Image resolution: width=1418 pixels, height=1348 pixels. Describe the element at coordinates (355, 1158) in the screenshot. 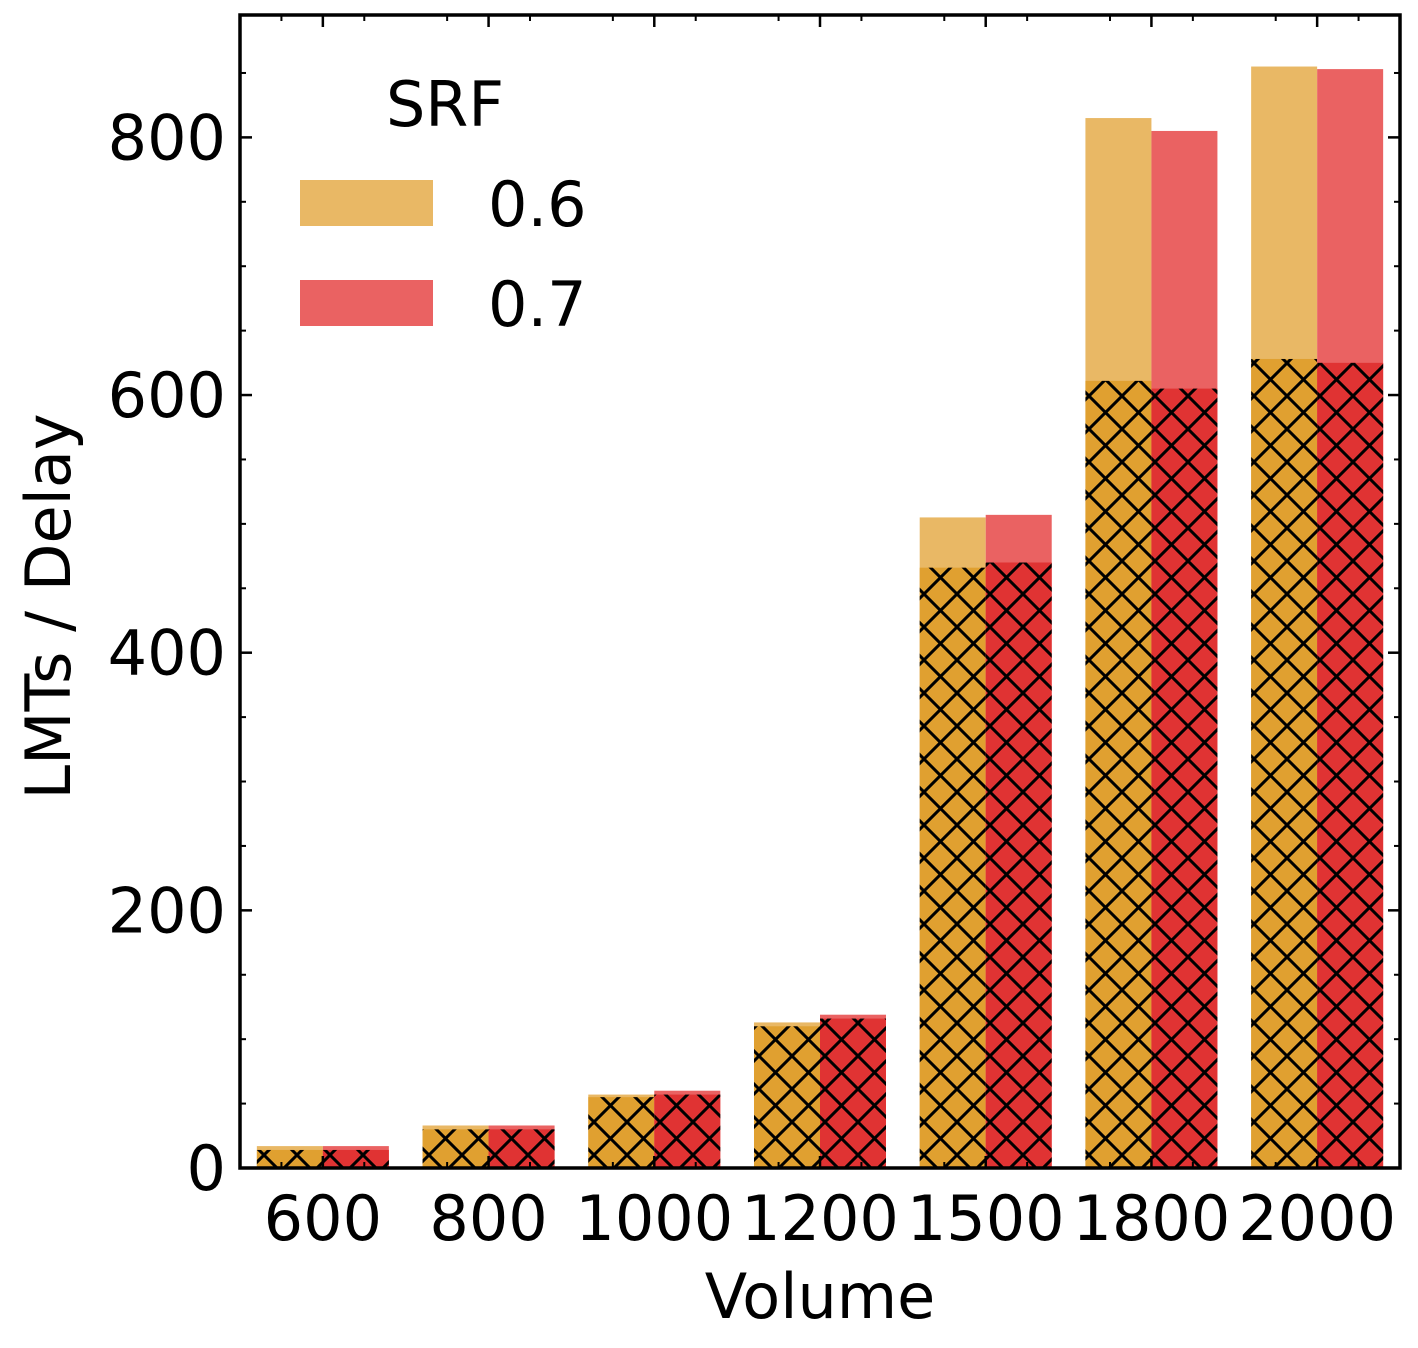

I see `bar-hatch-pattern-0.7-600` at that location.